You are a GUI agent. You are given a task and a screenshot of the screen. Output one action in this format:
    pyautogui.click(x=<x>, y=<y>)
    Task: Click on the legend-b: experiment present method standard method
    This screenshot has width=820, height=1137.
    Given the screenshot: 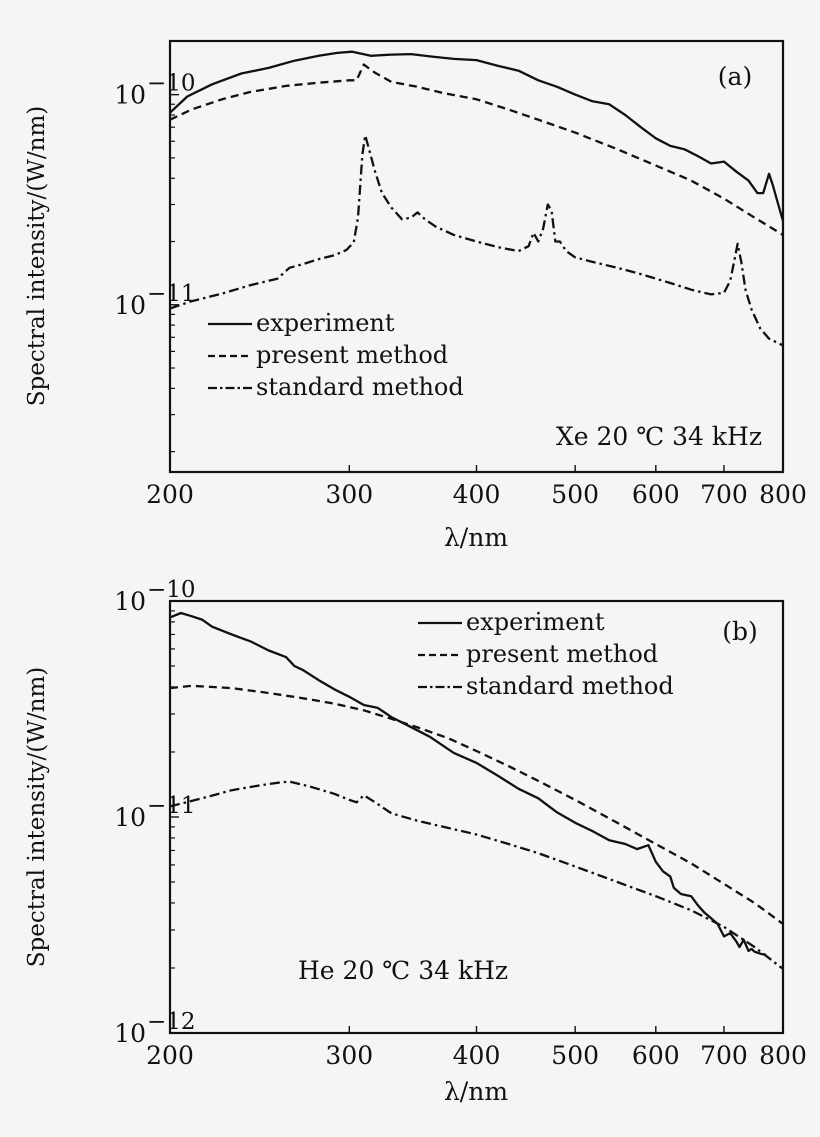 What is the action you would take?
    pyautogui.click(x=546, y=654)
    